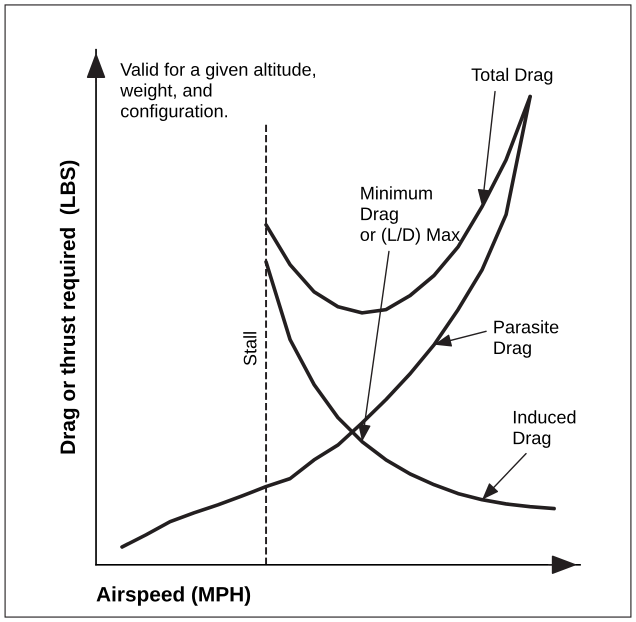 This screenshot has height=622, width=636. Describe the element at coordinates (512, 76) in the screenshot. I see `text: Total Drag` at that location.